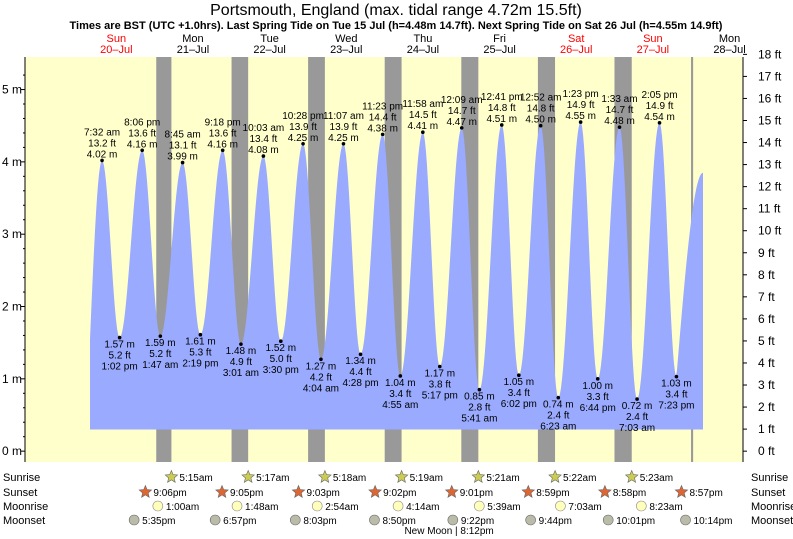 The image size is (793, 539). Describe the element at coordinates (462, 111) in the screenshot. I see `high-tide-feet: 14.7 ft` at that location.